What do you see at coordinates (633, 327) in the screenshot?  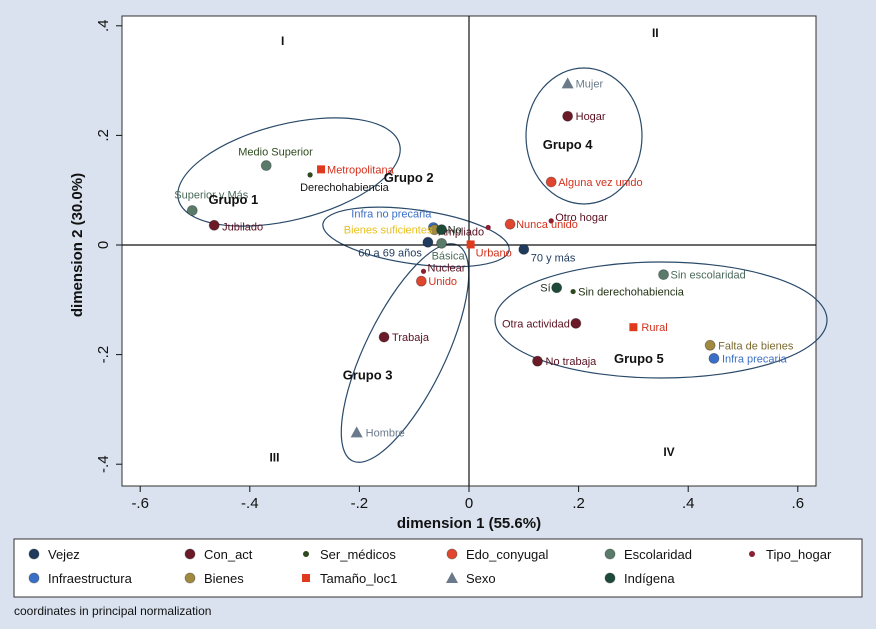 I see `point-rural` at bounding box center [633, 327].